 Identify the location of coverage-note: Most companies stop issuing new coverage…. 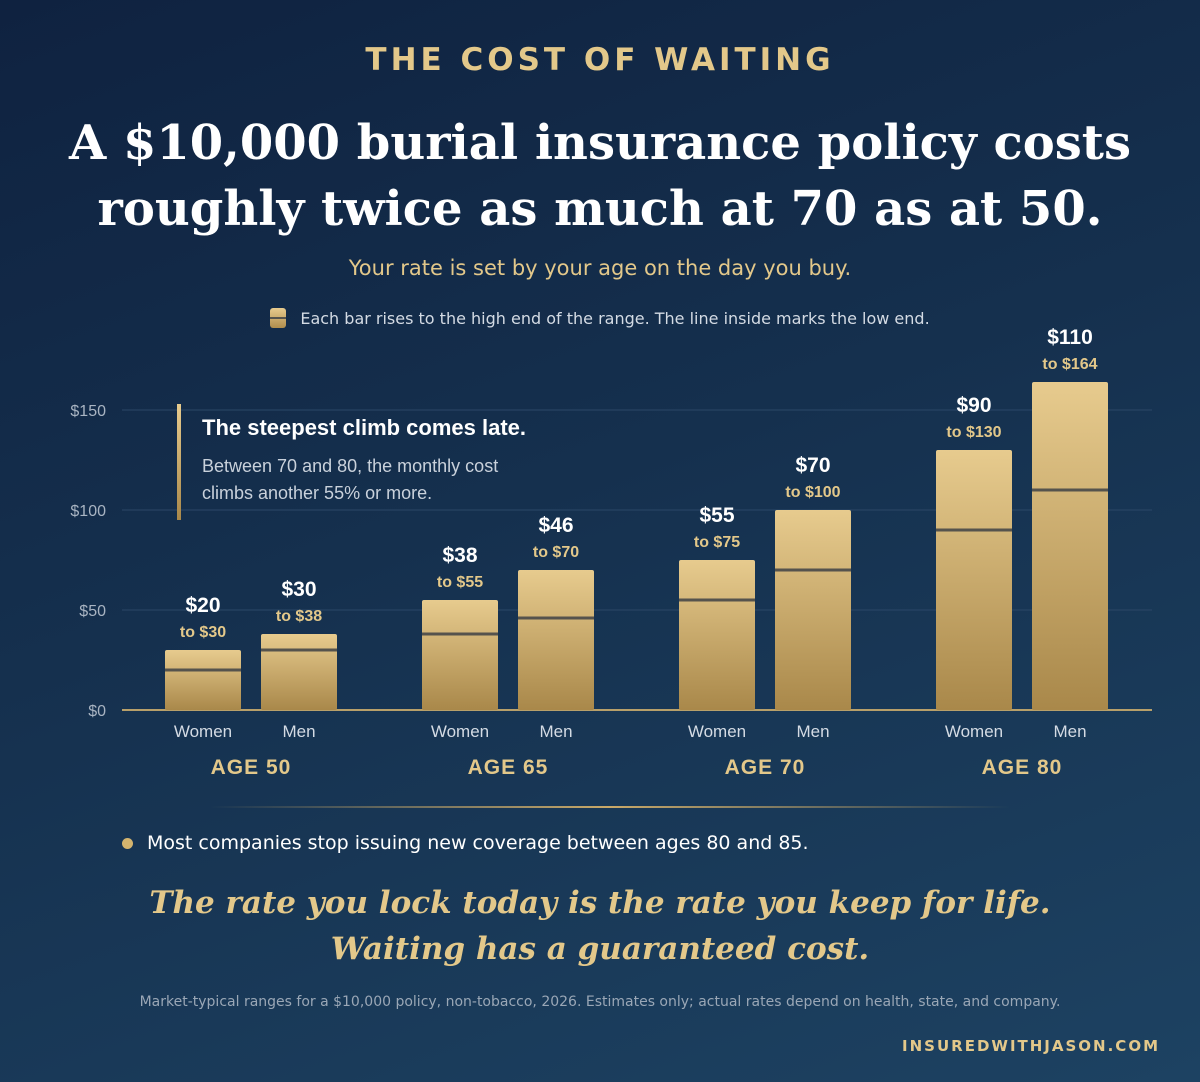
(465, 843).